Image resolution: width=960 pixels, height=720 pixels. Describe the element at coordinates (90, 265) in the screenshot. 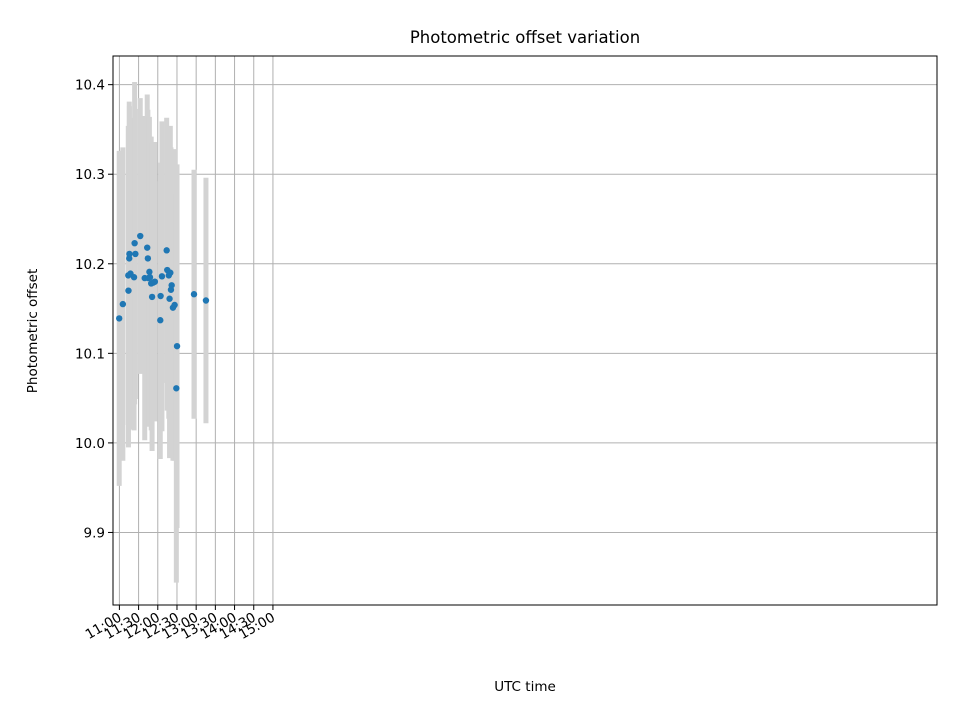

I see `y-tick-label: 10.2` at that location.